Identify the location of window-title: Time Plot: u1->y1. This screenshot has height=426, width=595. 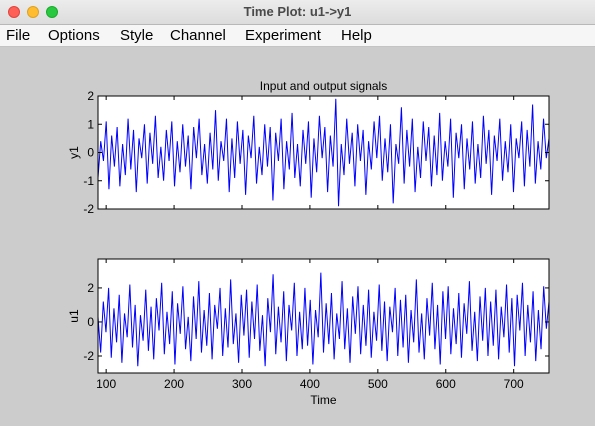
(297, 11).